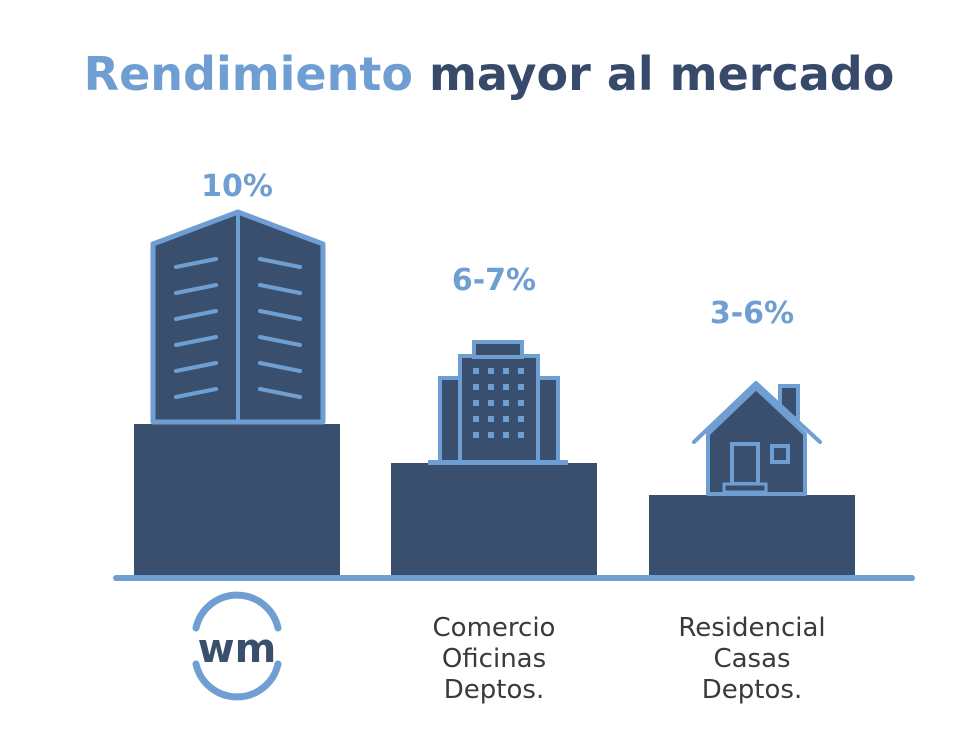  I want to click on house-step, so click(745, 488).